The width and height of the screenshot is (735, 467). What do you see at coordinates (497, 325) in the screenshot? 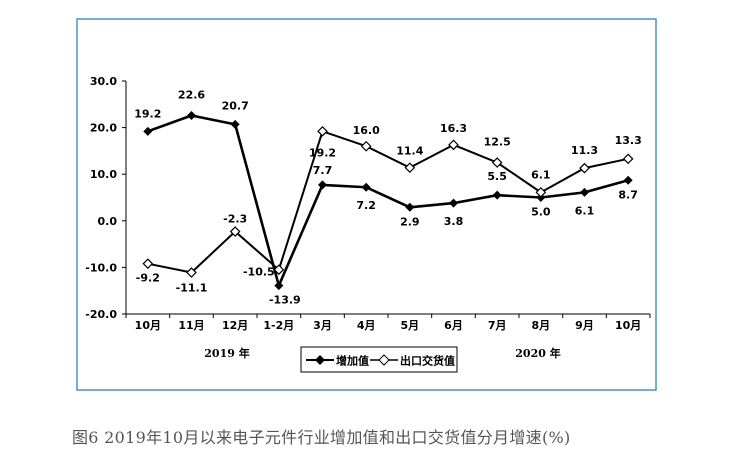
I see `x-tick-label: 7月` at bounding box center [497, 325].